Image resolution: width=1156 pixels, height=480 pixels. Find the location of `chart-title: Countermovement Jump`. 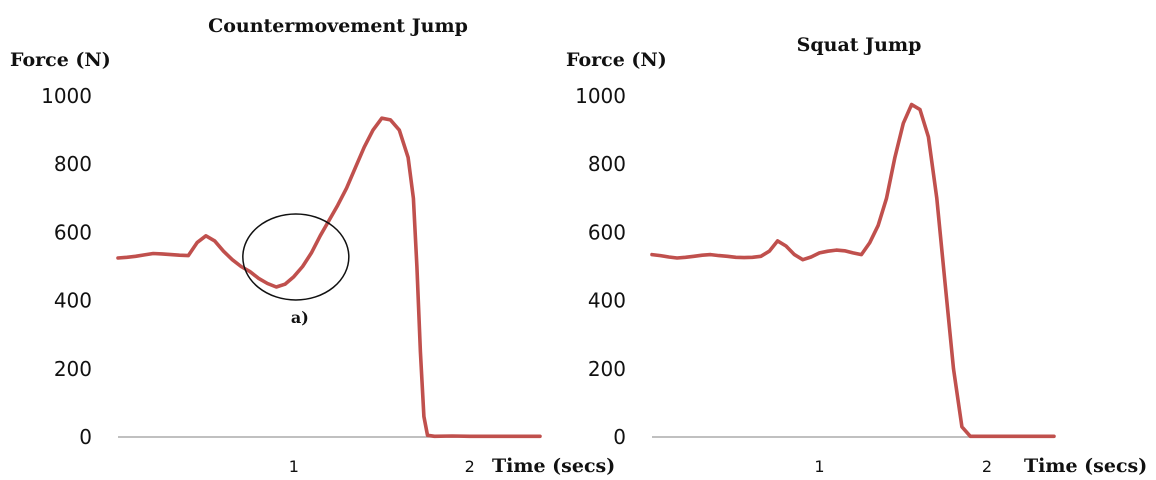

chart-title: Countermovement Jump is located at coordinates (338, 26).